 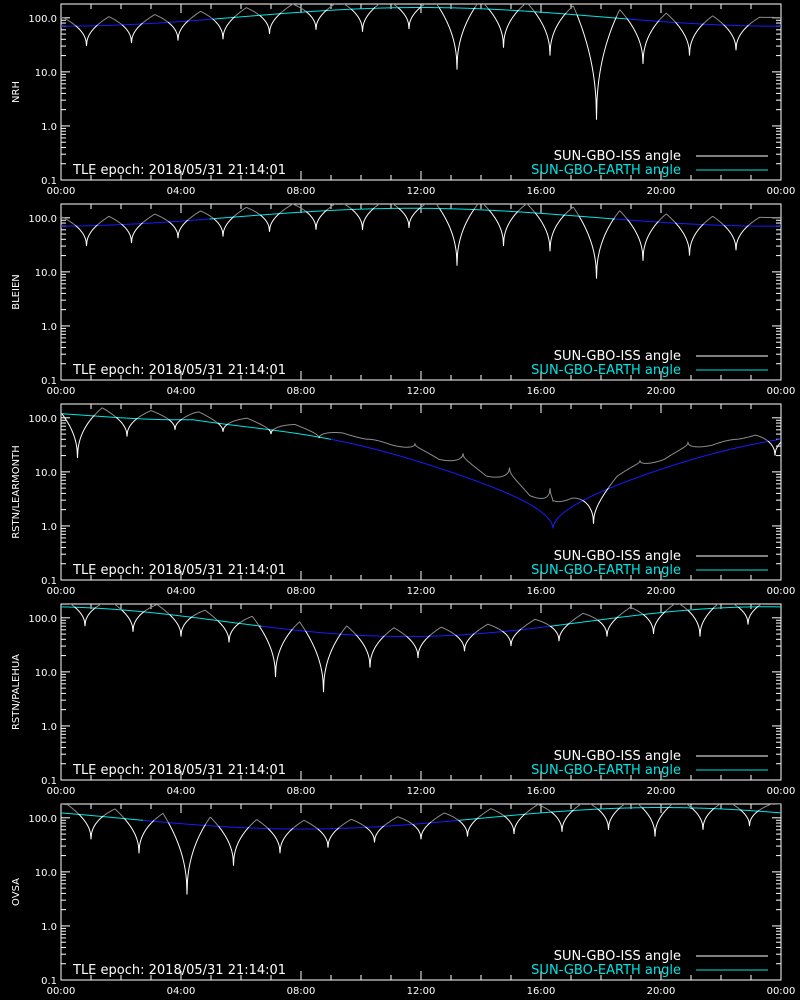 I want to click on x-tick-label: 12:00, so click(x=421, y=391).